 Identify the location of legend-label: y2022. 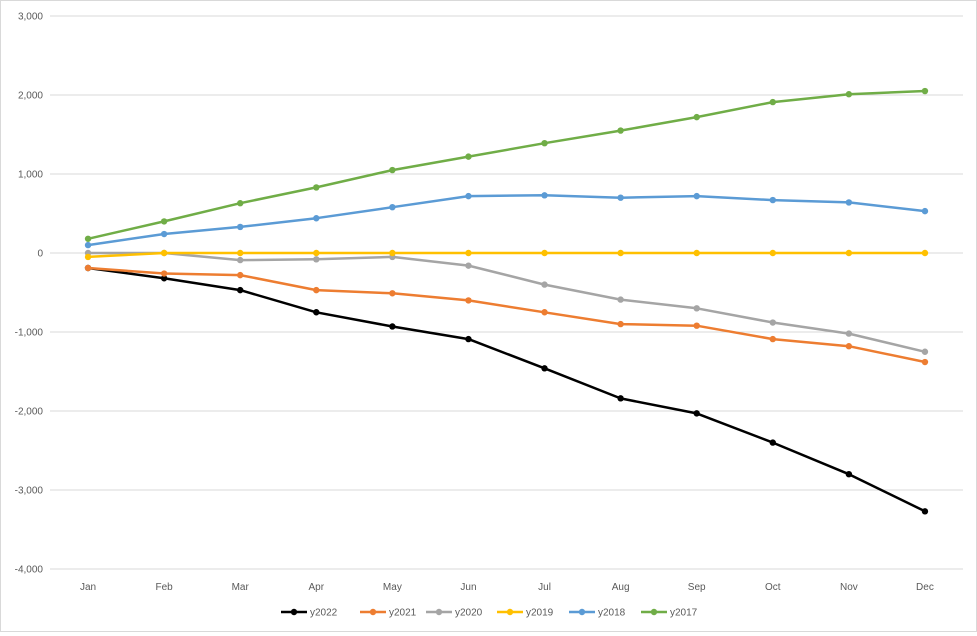
(324, 613).